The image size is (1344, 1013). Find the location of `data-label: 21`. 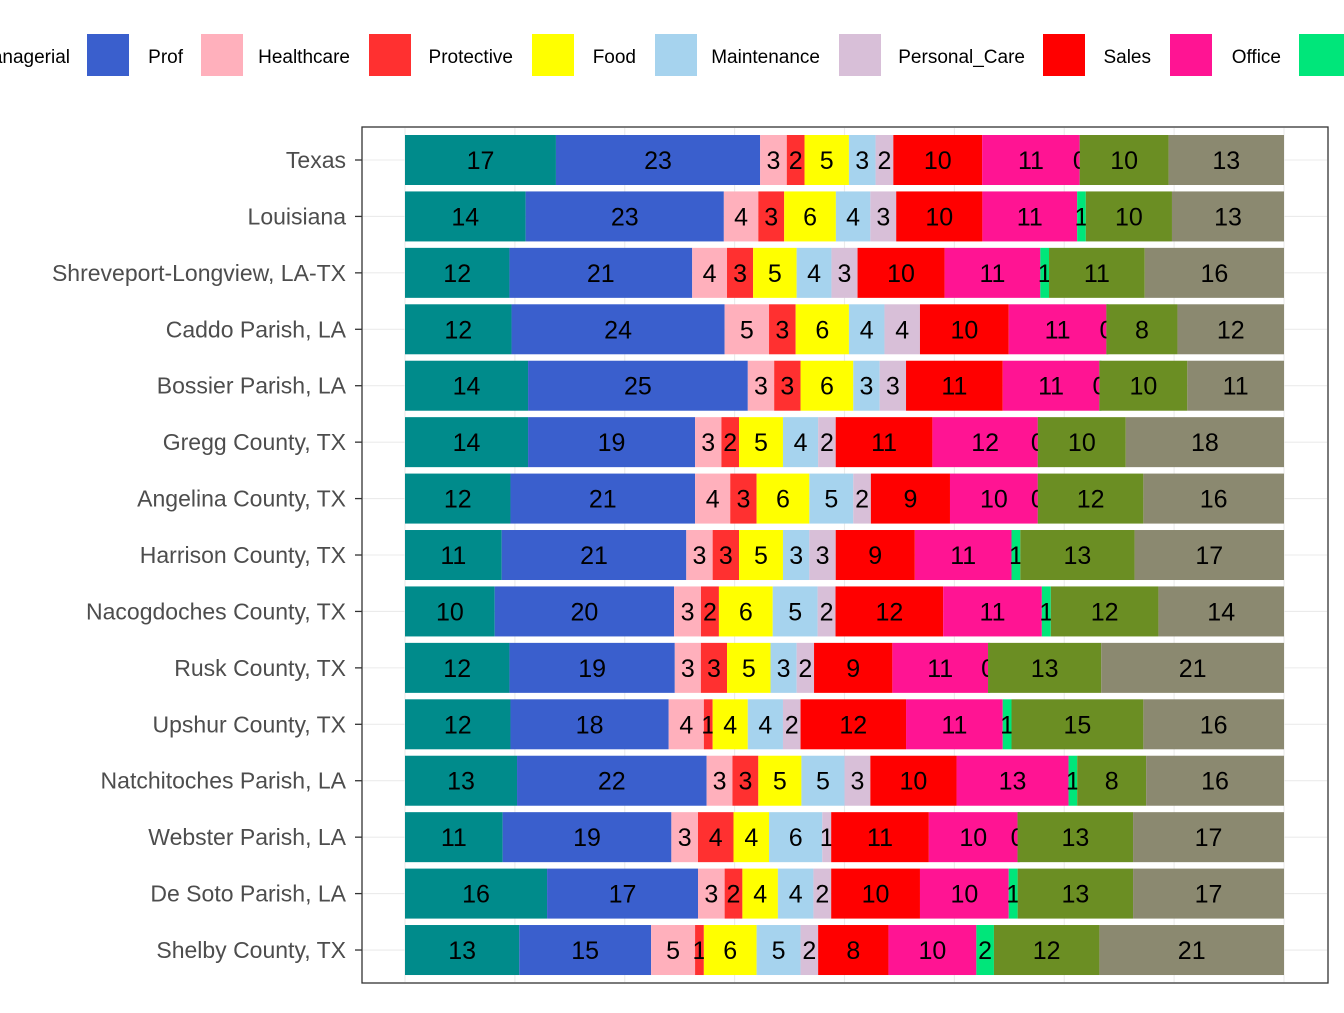

data-label: 21 is located at coordinates (603, 500).